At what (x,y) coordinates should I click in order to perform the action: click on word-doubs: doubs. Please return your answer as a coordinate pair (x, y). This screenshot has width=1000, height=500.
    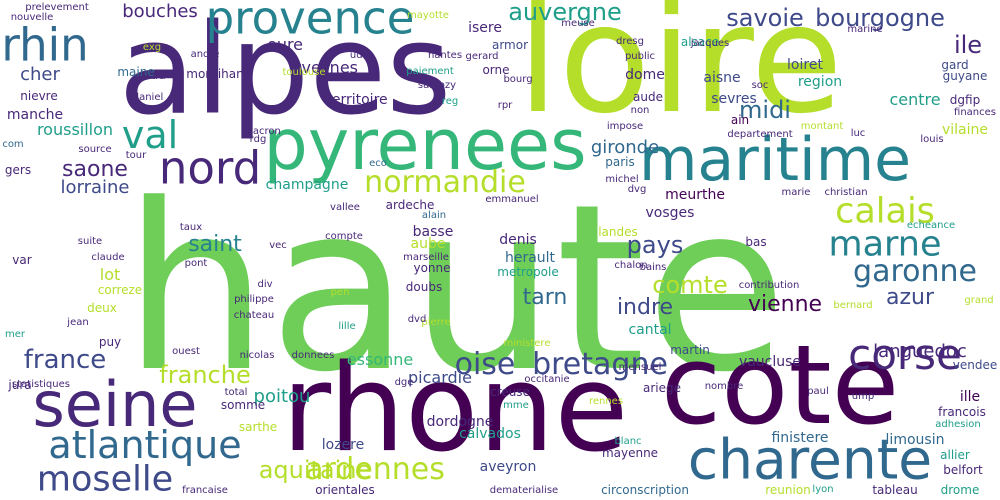
    Looking at the image, I should click on (424, 287).